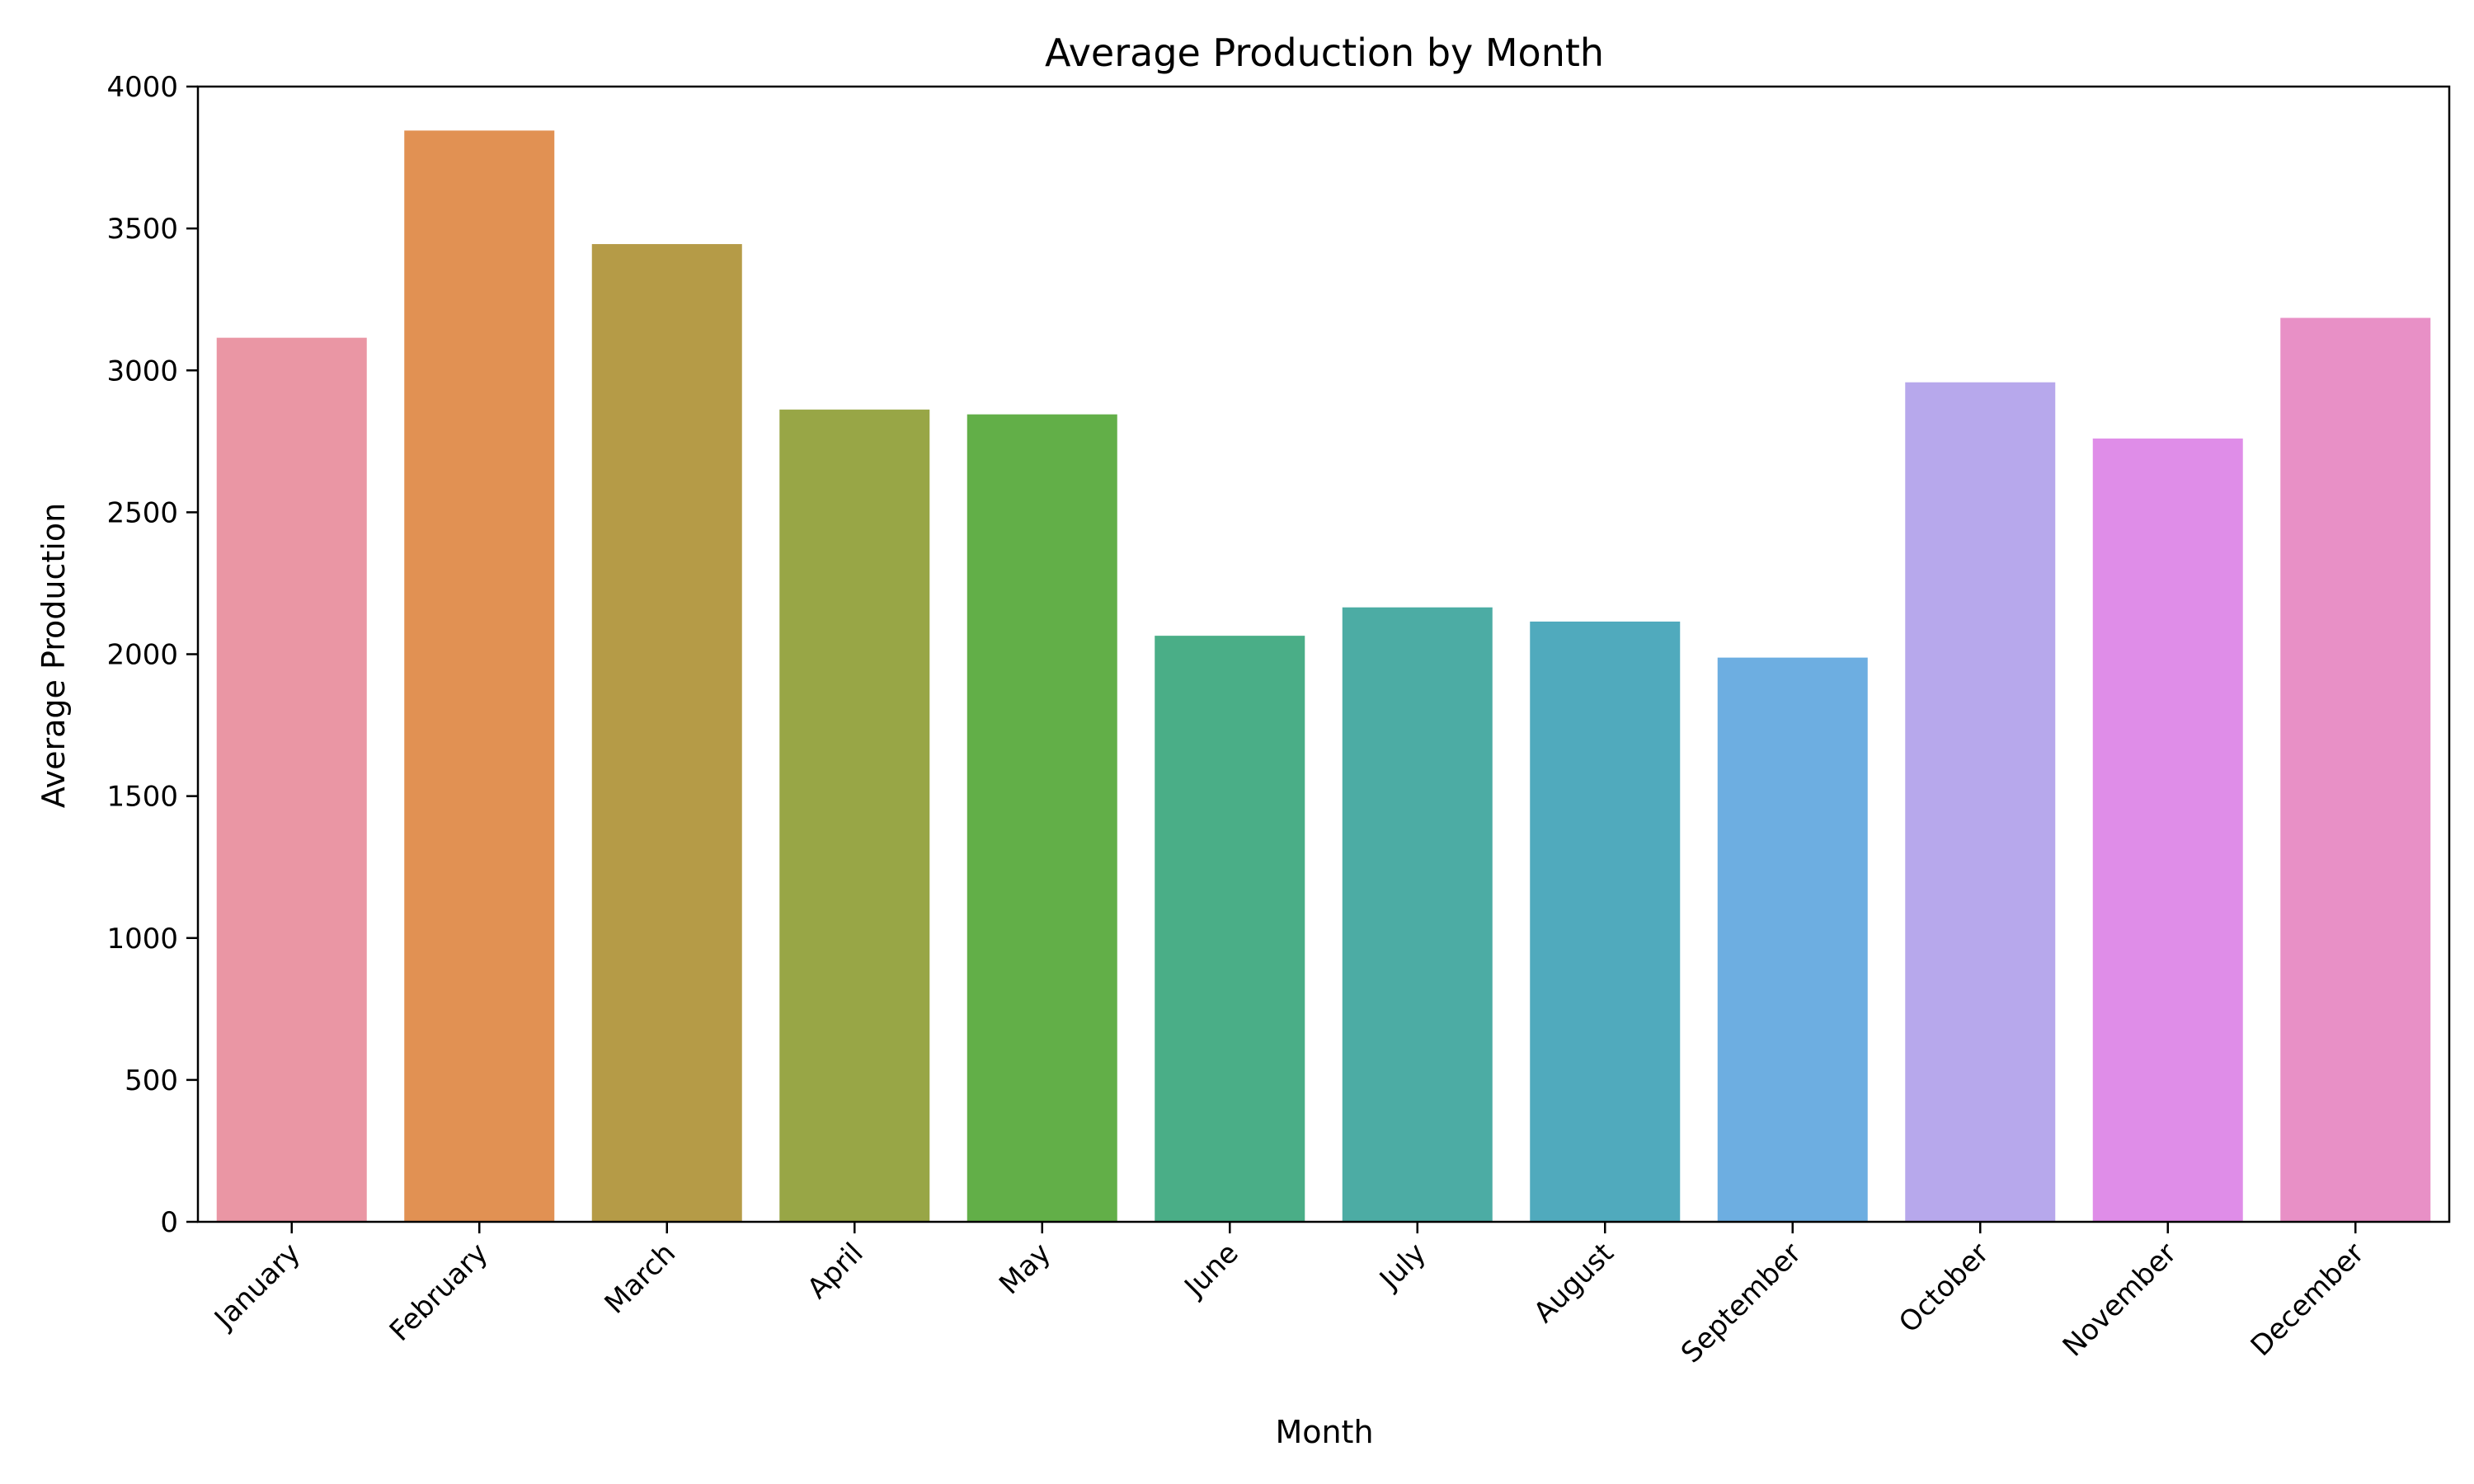  What do you see at coordinates (169, 1222) in the screenshot?
I see `y-tick-label: 0` at bounding box center [169, 1222].